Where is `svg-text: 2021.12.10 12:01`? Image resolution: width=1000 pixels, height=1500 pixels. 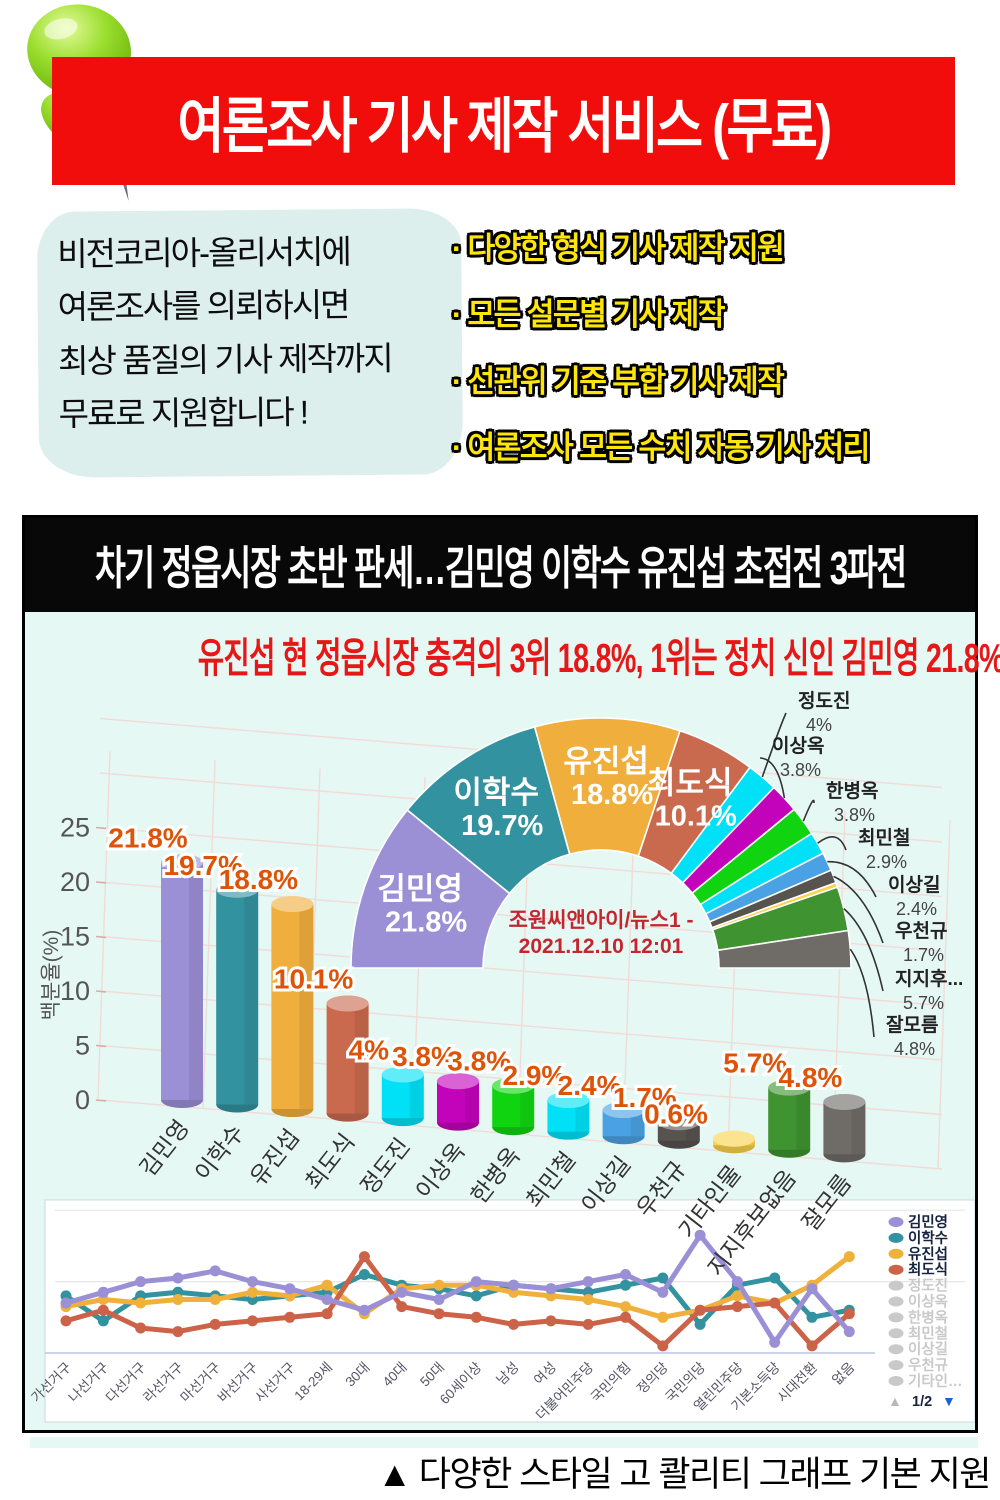 svg-text: 2021.12.10 12:01 is located at coordinates (601, 946).